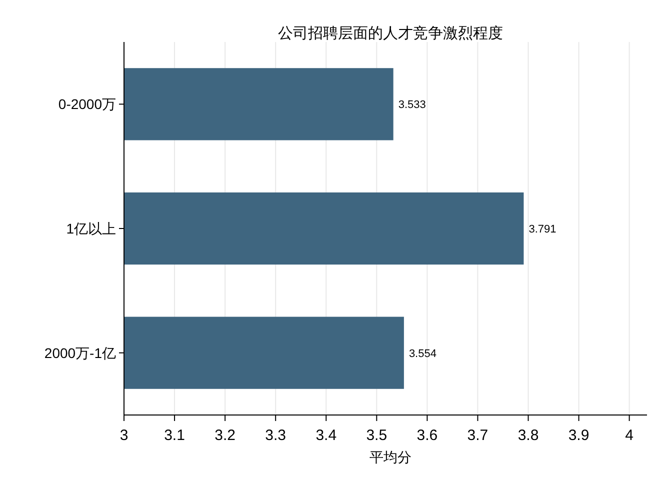  Describe the element at coordinates (91, 228) in the screenshot. I see `y-tick-label: 1亿以上` at that location.